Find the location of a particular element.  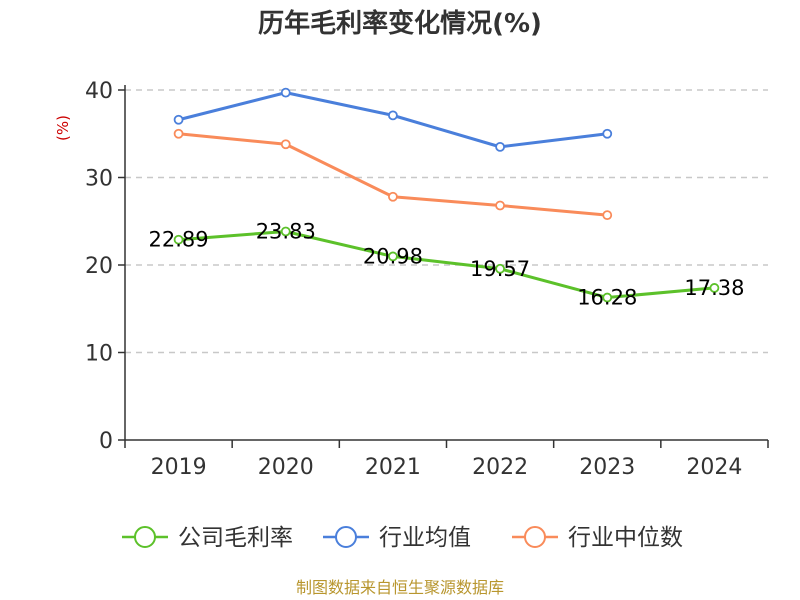

x-tick-label: 2022 is located at coordinates (500, 467).